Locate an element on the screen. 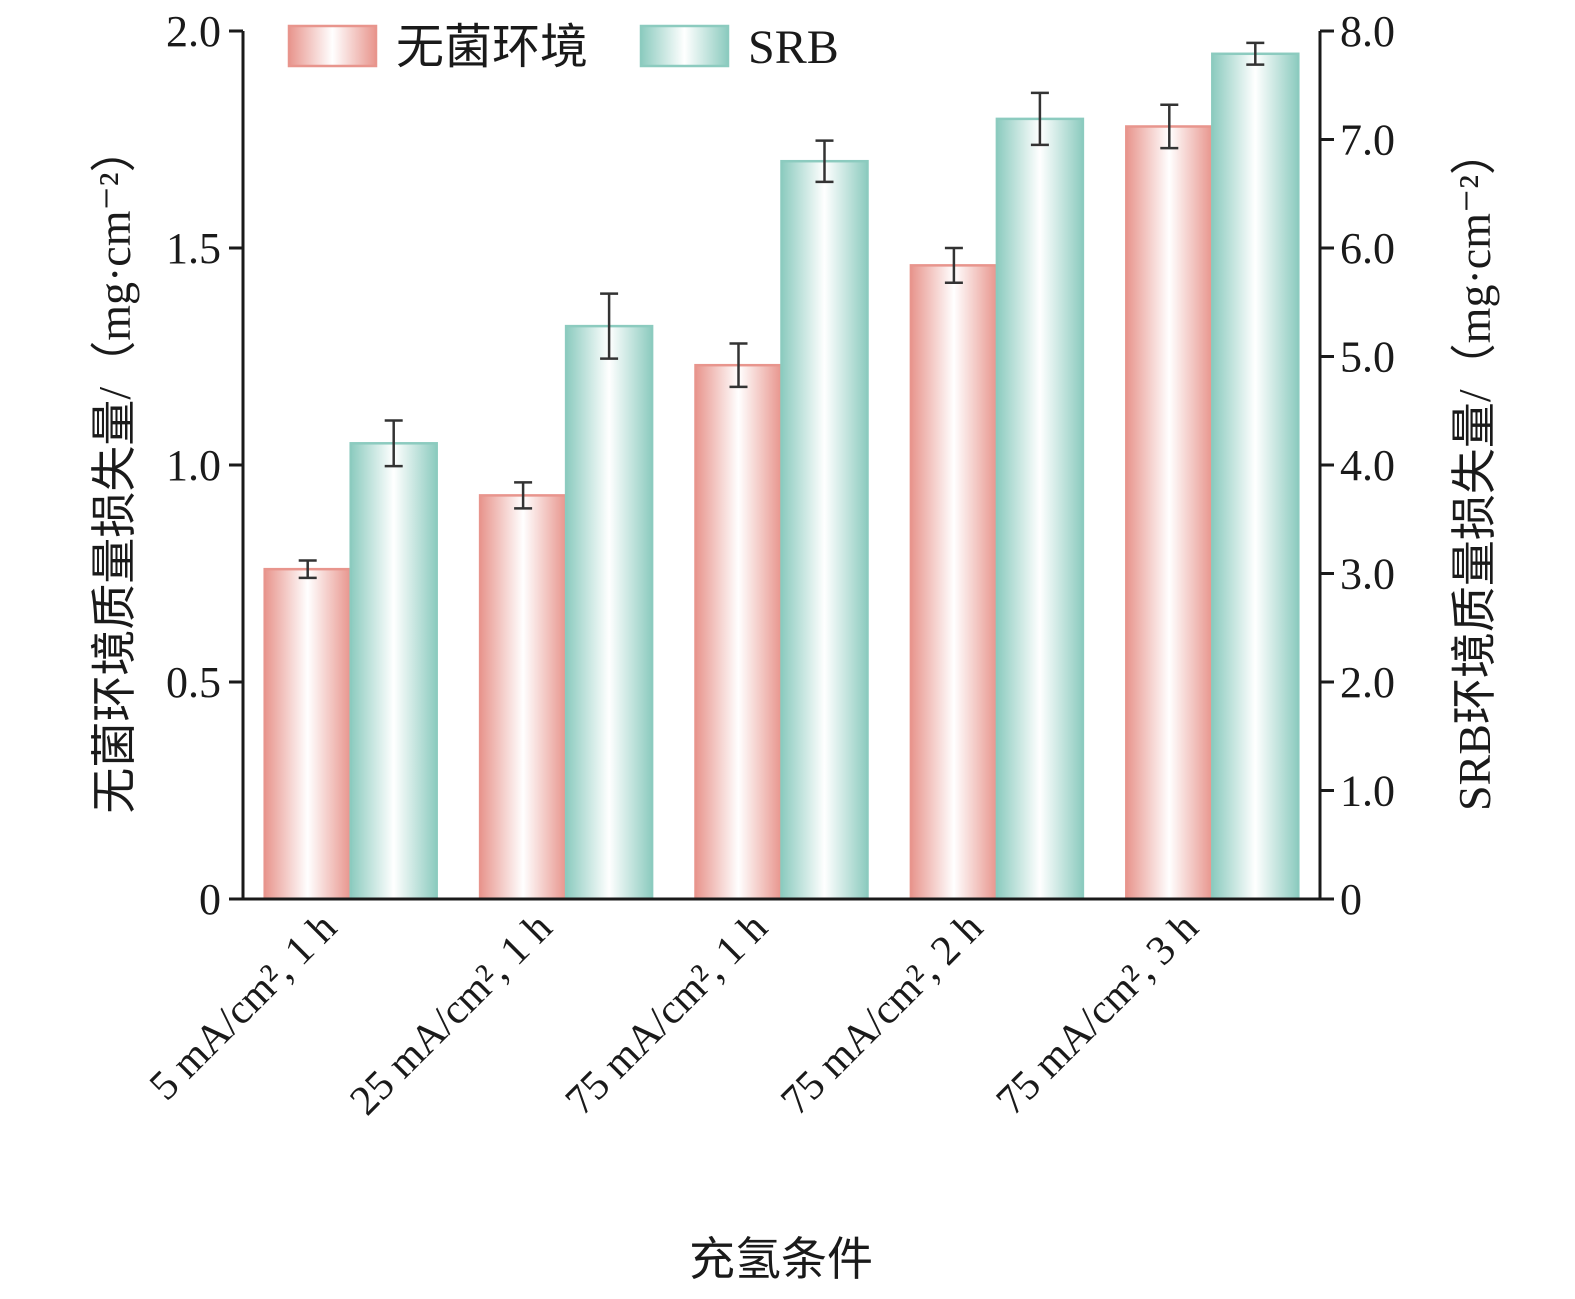 This screenshot has height=1299, width=1575. y-right-tick-label: 0 is located at coordinates (1351, 899).